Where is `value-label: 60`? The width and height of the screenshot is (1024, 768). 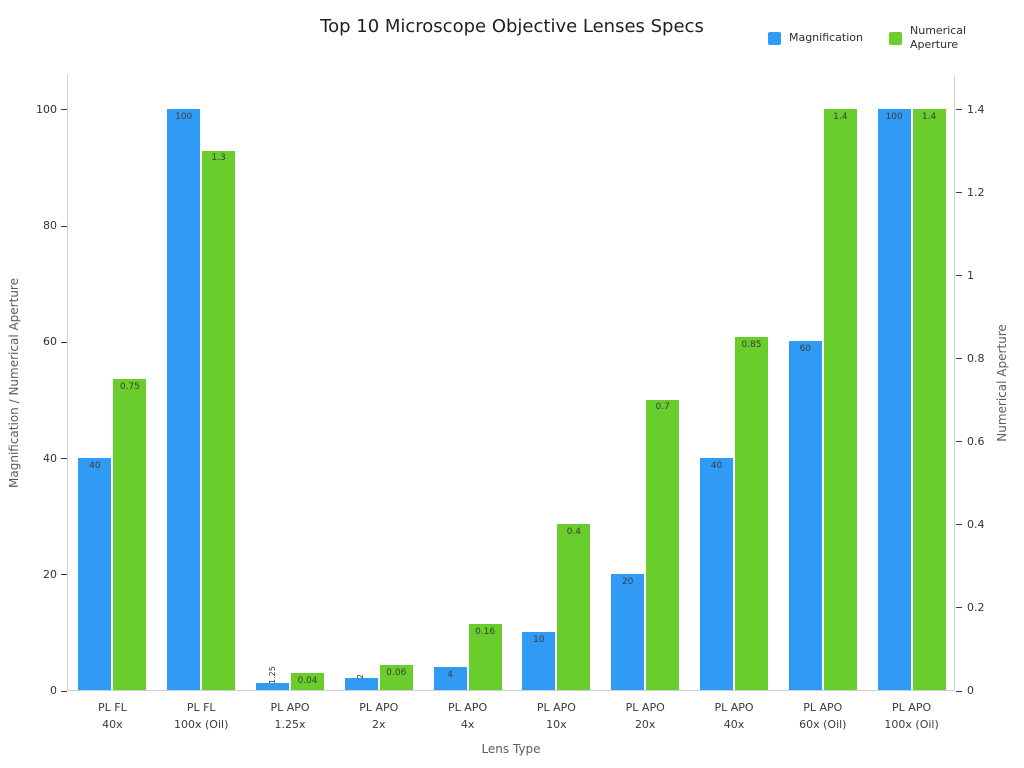
value-label: 60 is located at coordinates (805, 349).